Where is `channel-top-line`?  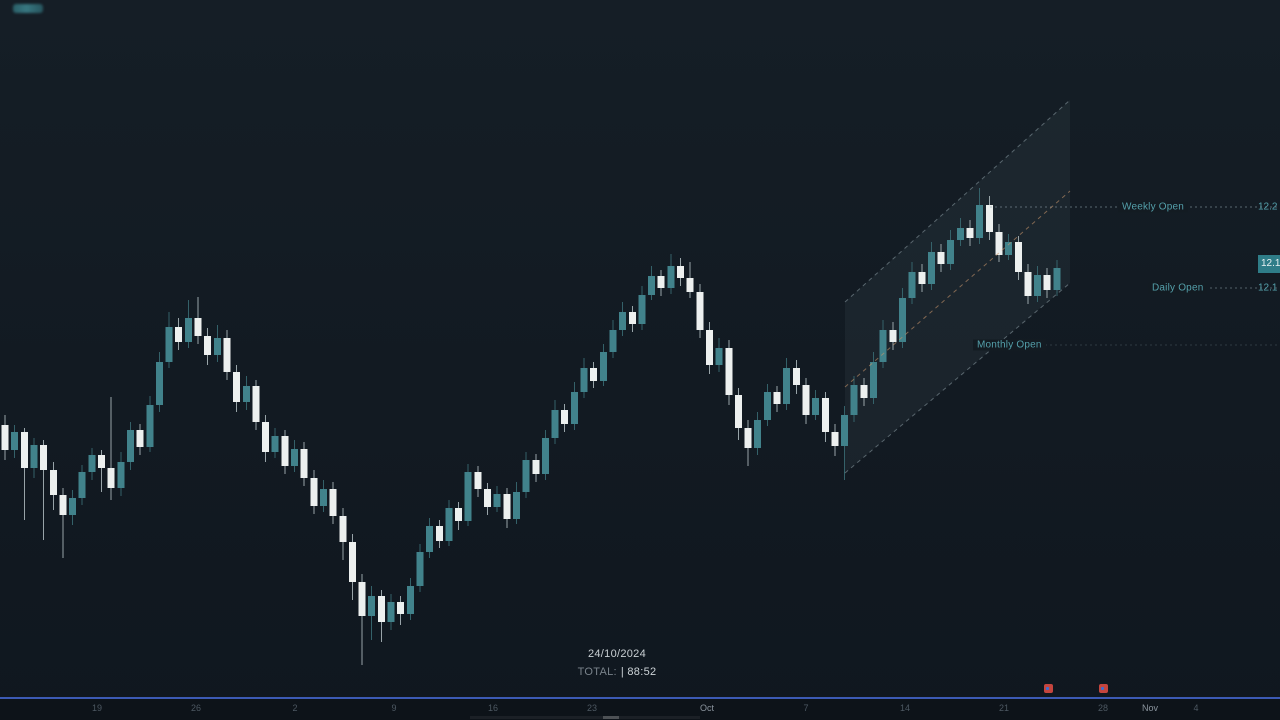 channel-top-line is located at coordinates (957, 201).